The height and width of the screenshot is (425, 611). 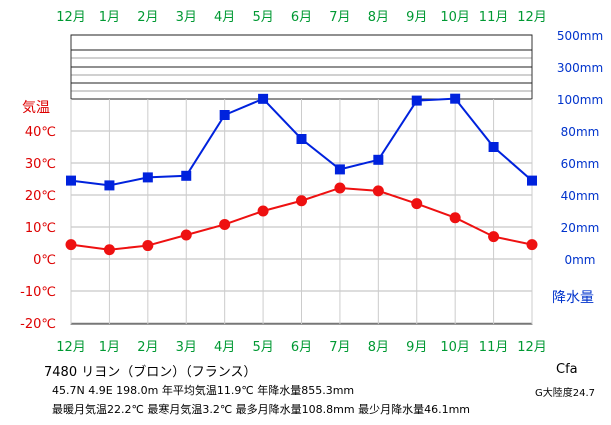 I want to click on temperature-tick-label: 30℃, so click(x=40, y=164).